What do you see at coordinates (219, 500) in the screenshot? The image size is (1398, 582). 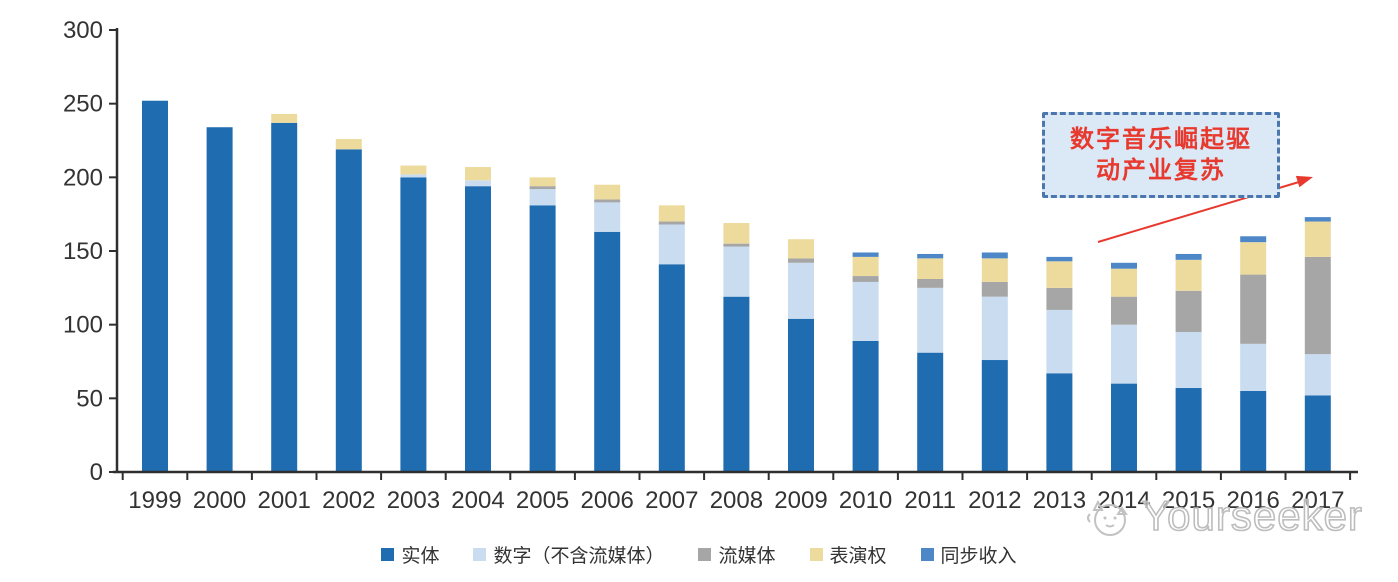 I see `x-tick-label: 2000` at bounding box center [219, 500].